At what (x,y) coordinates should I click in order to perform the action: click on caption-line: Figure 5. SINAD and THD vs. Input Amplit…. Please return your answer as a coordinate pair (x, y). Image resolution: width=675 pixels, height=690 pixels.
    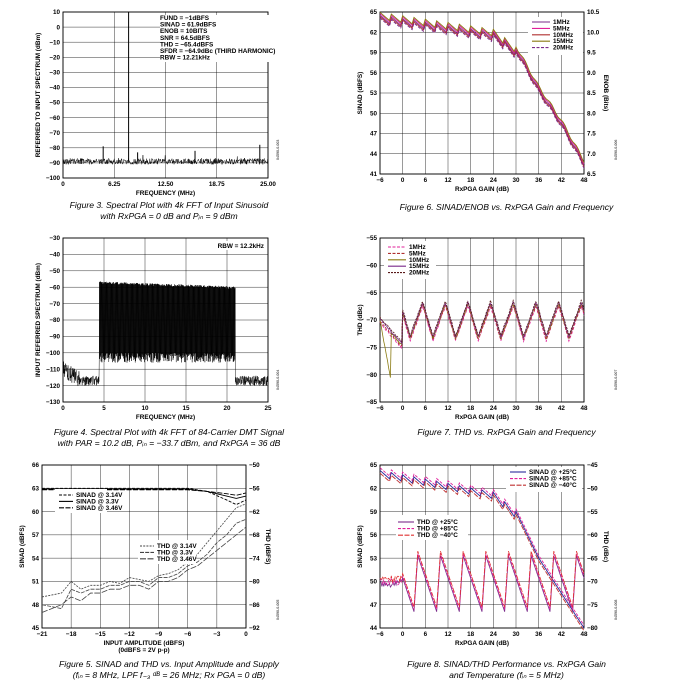
    Looking at the image, I should click on (169, 664).